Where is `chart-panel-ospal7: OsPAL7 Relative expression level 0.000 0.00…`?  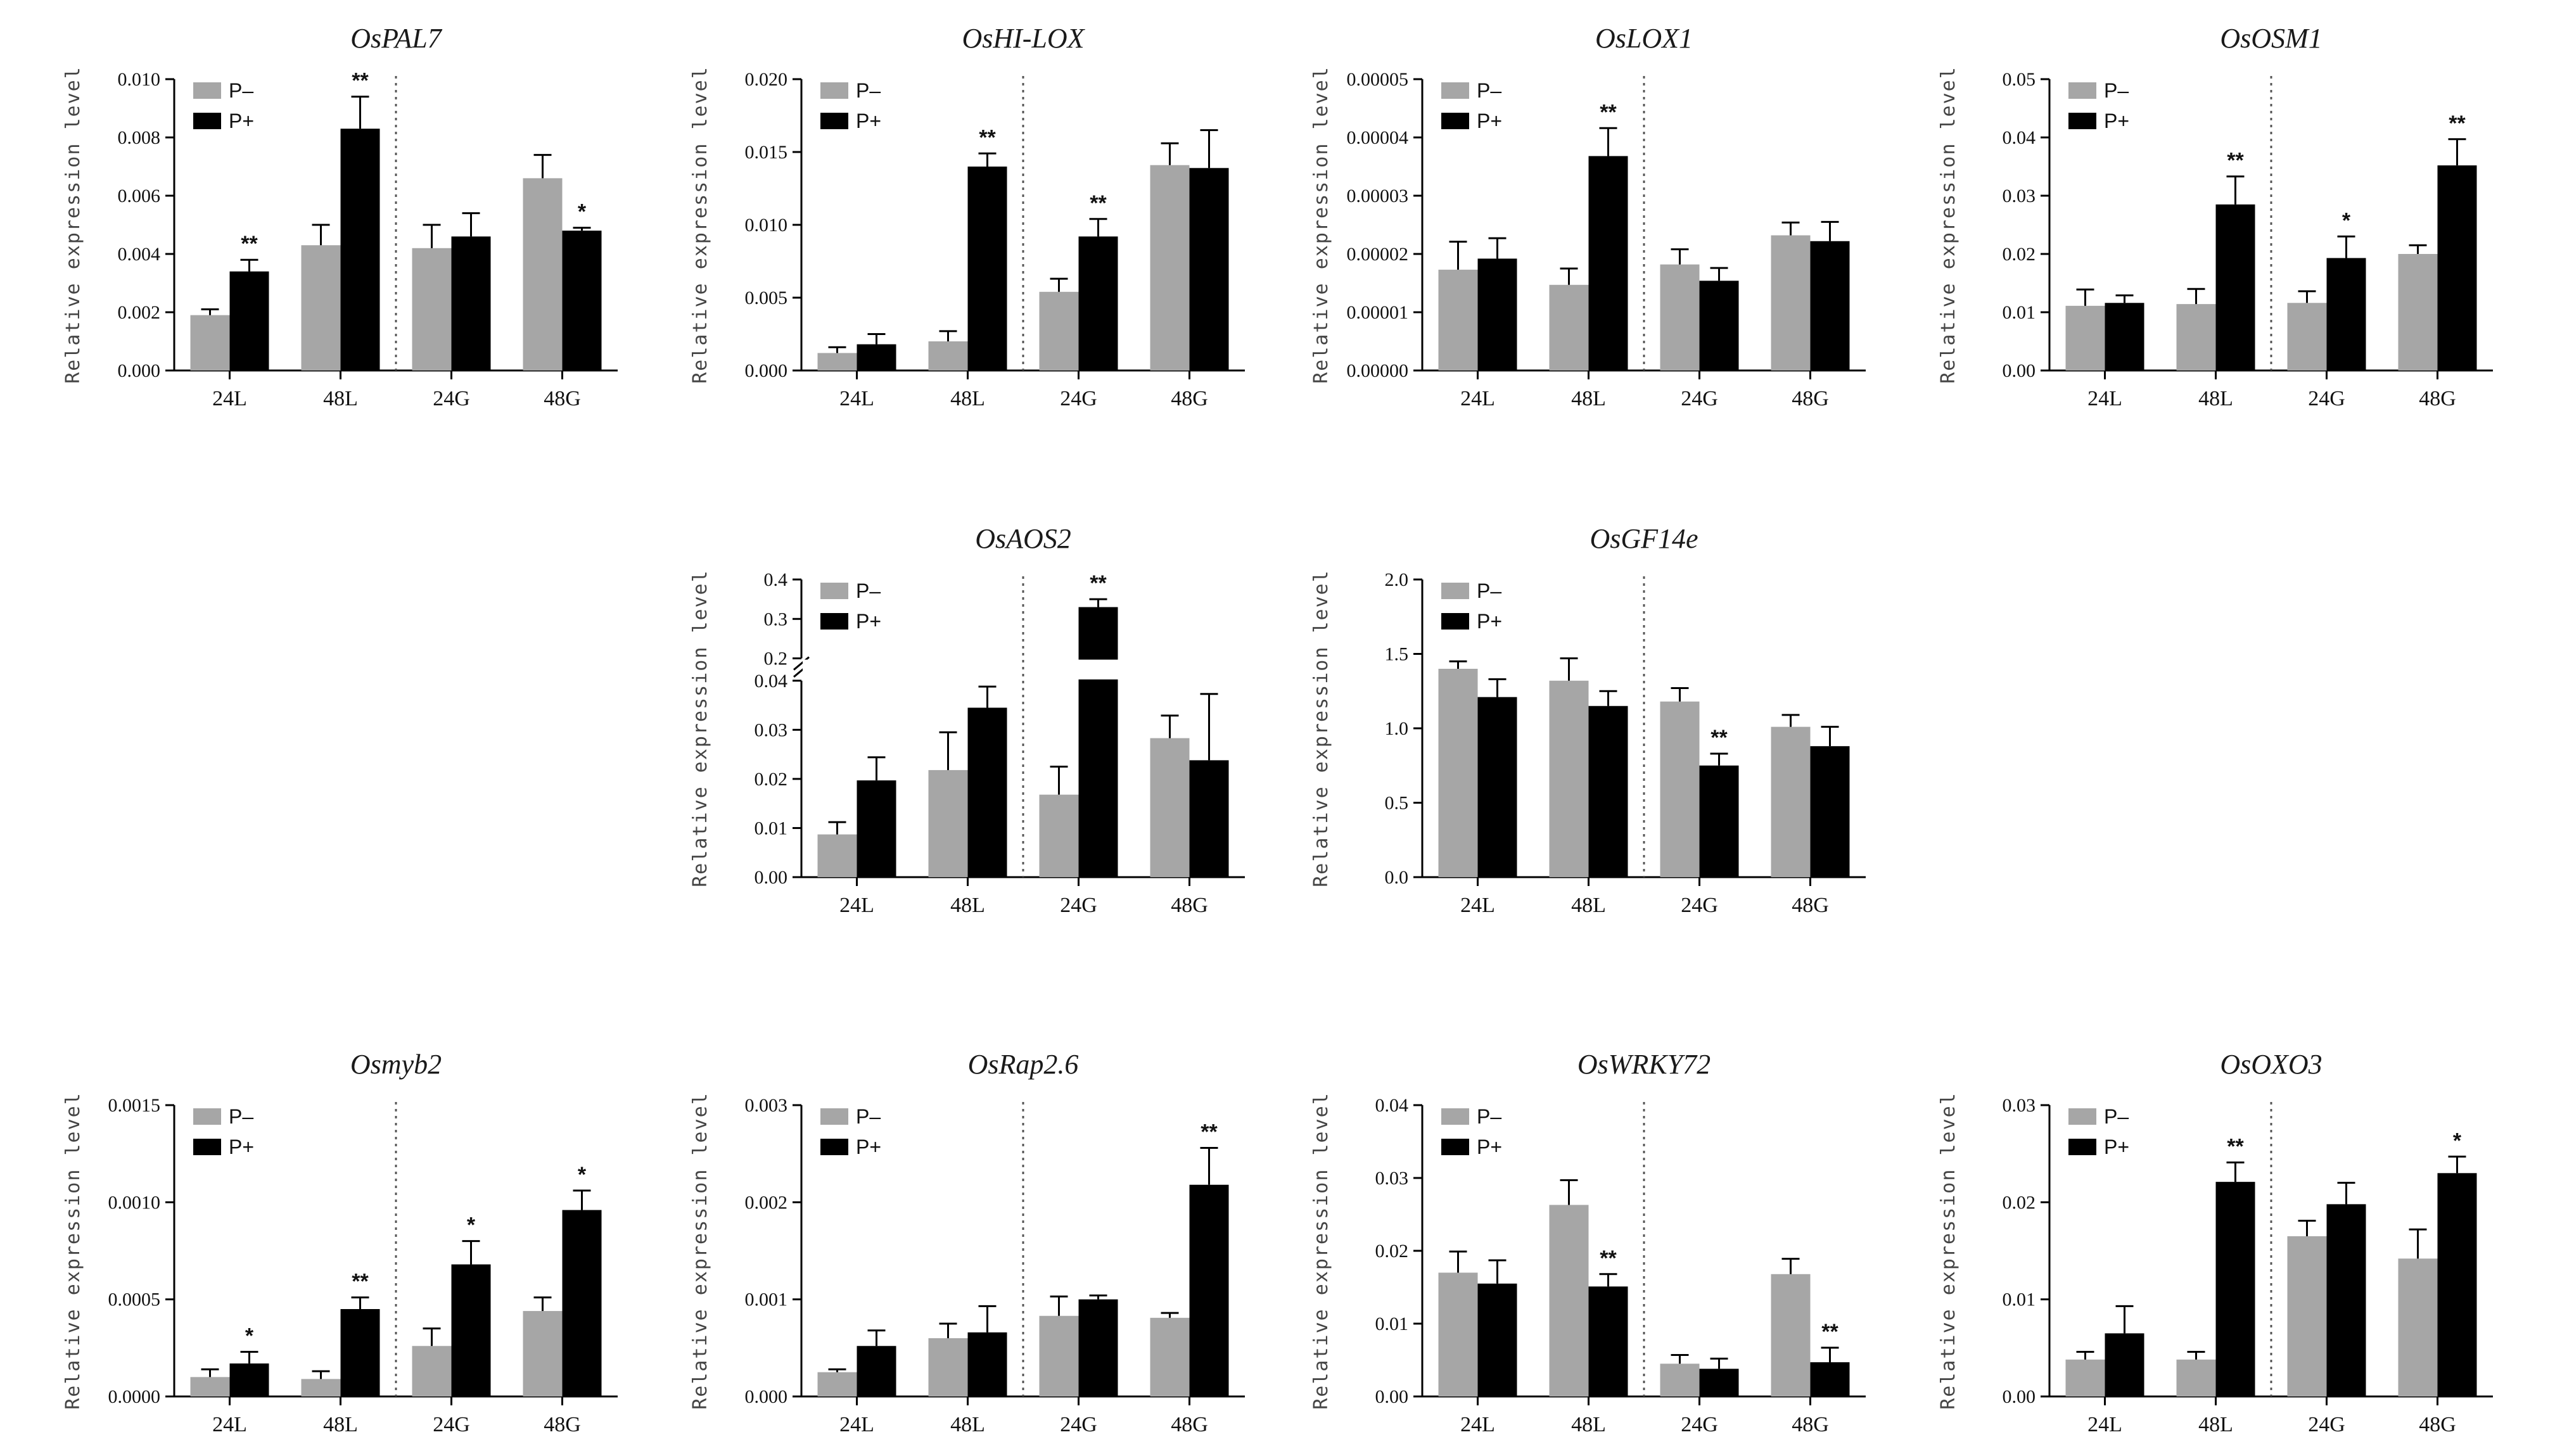
chart-panel-ospal7: OsPAL7 Relative expression level 0.000 0.00… is located at coordinates (340, 216).